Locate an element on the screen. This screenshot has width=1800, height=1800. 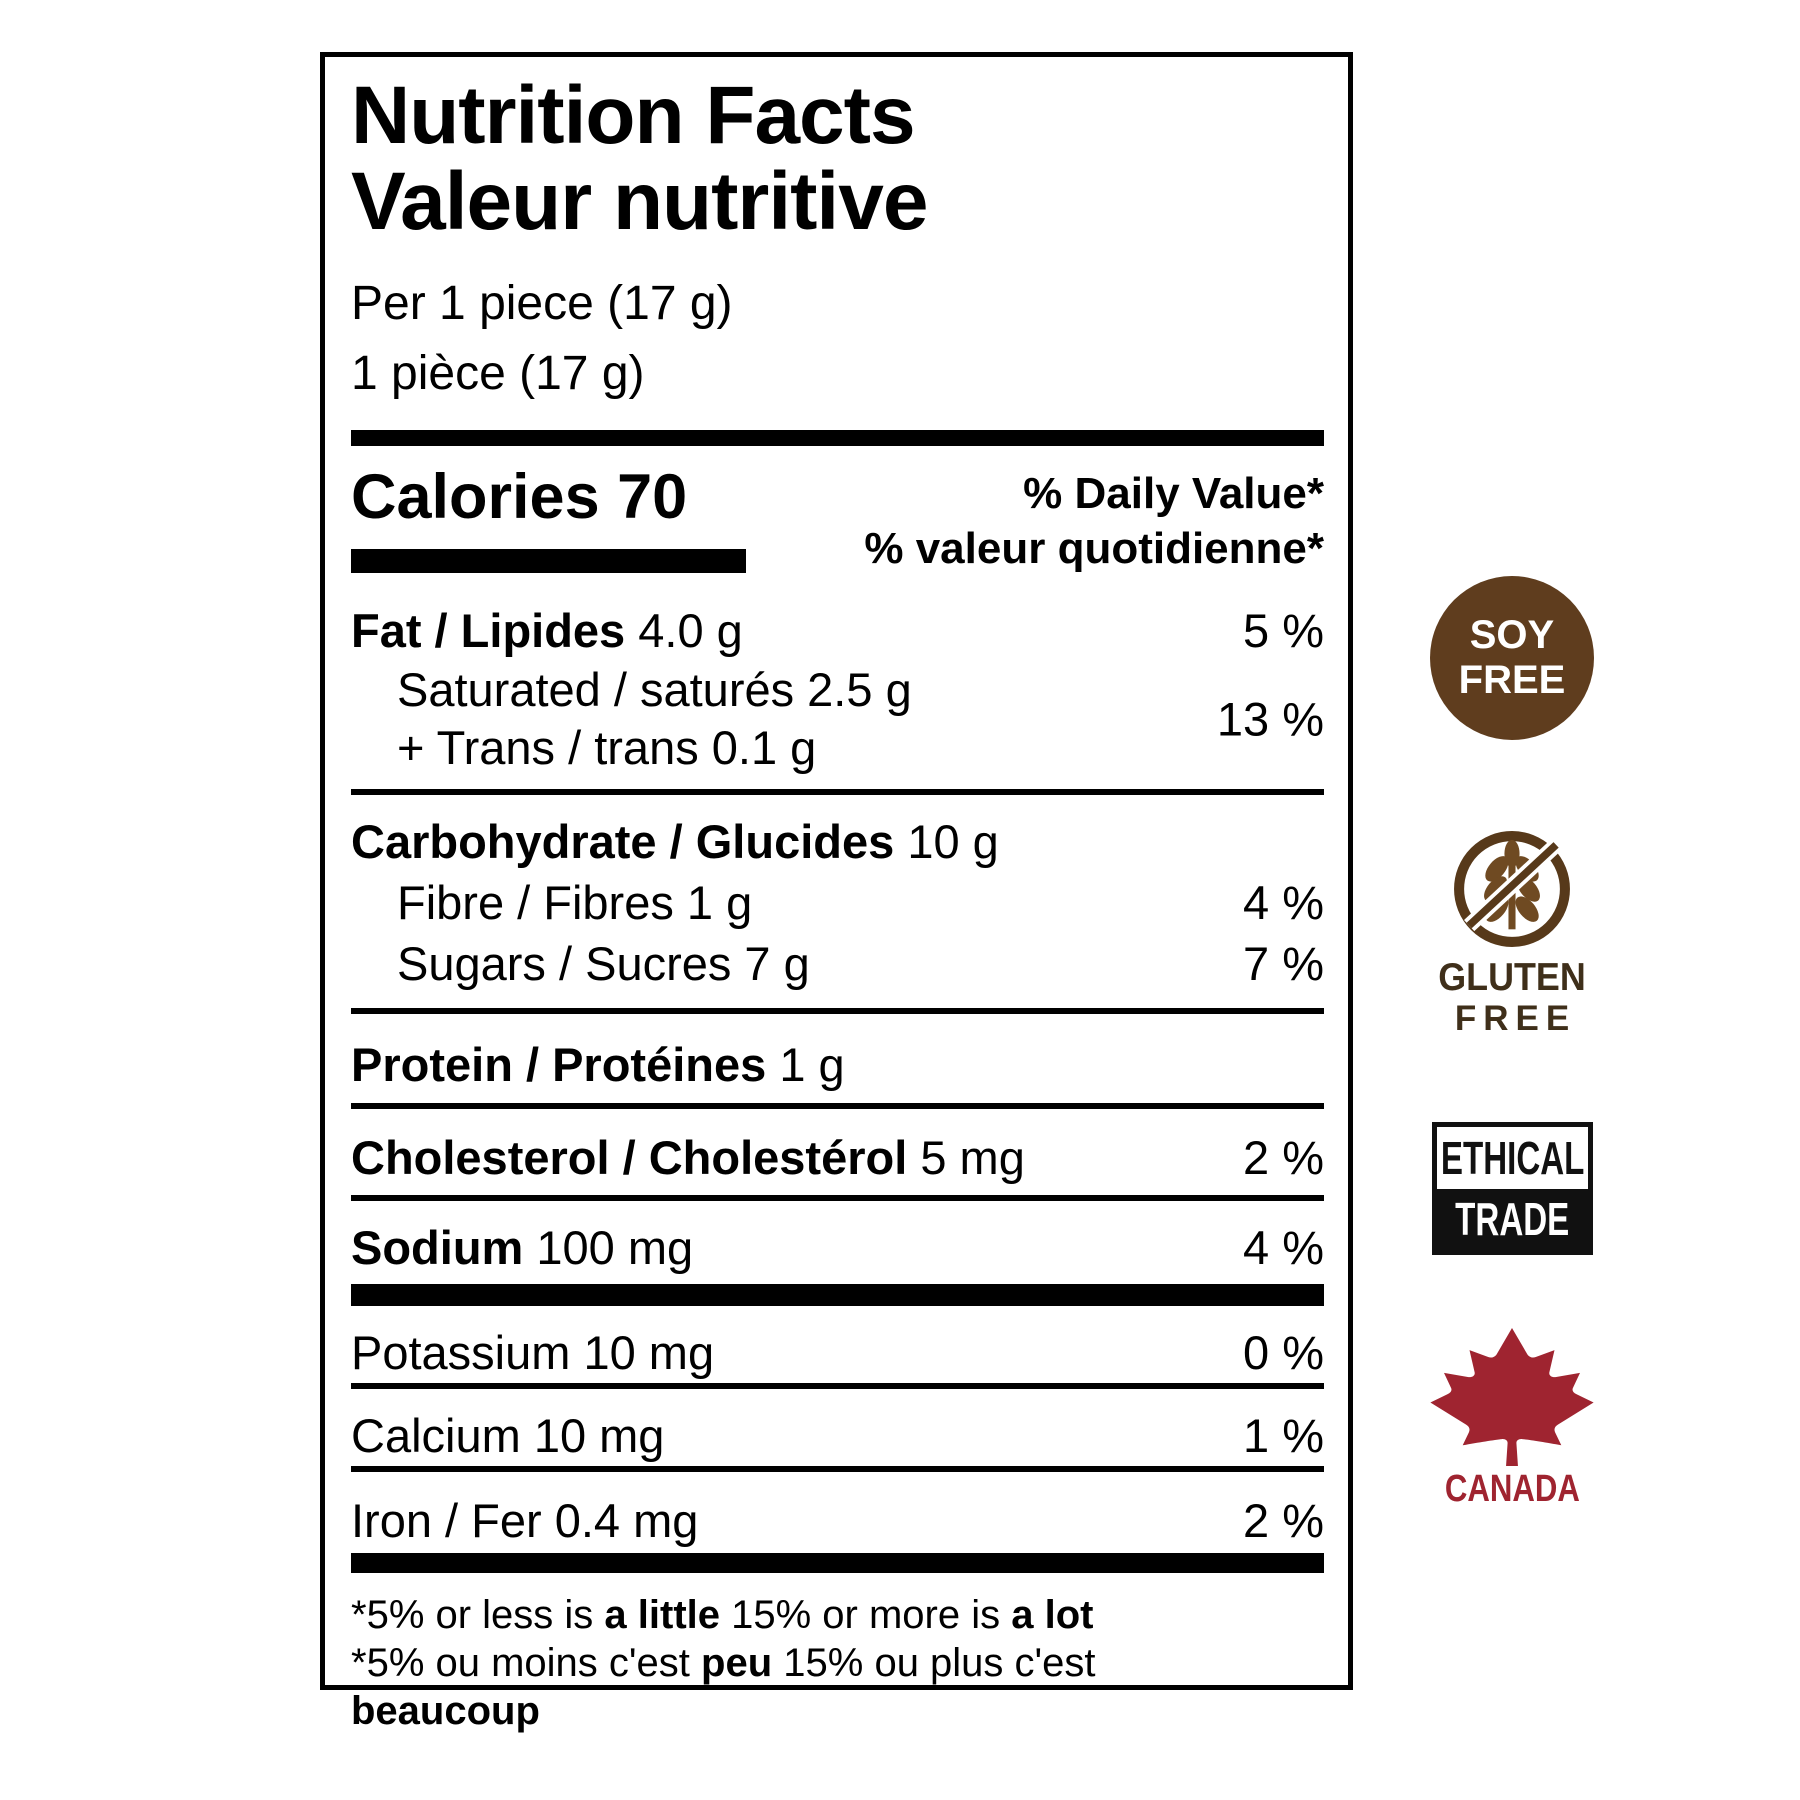
ethical-trade-bottom: TRADE is located at coordinates (1512, 1219).